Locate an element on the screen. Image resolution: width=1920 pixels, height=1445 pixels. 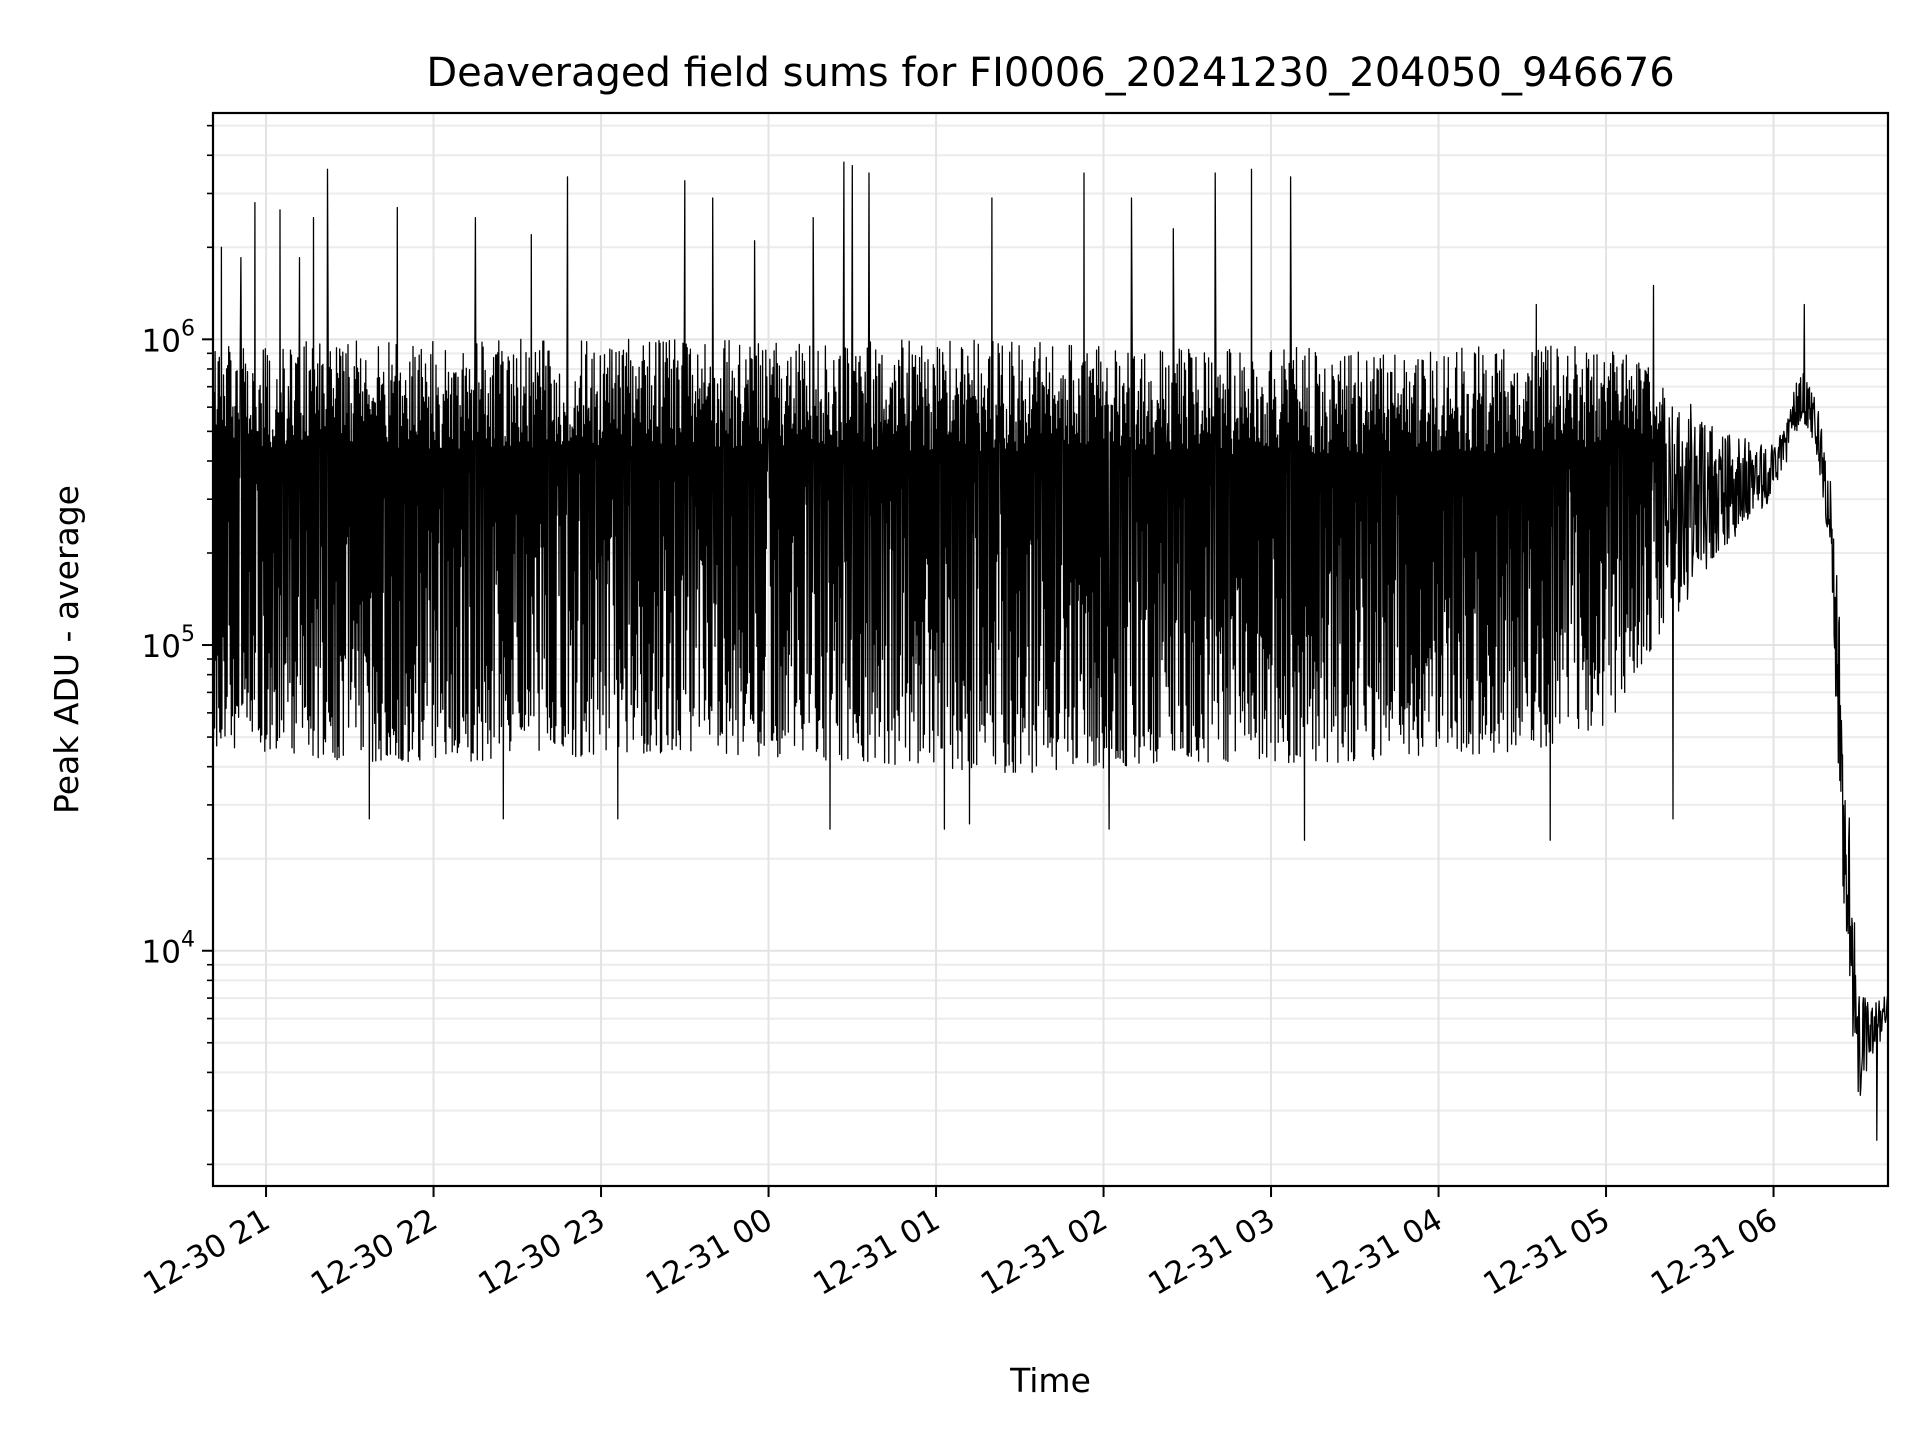
y-axis-title: Peak ADU - average is located at coordinates (66, 649).